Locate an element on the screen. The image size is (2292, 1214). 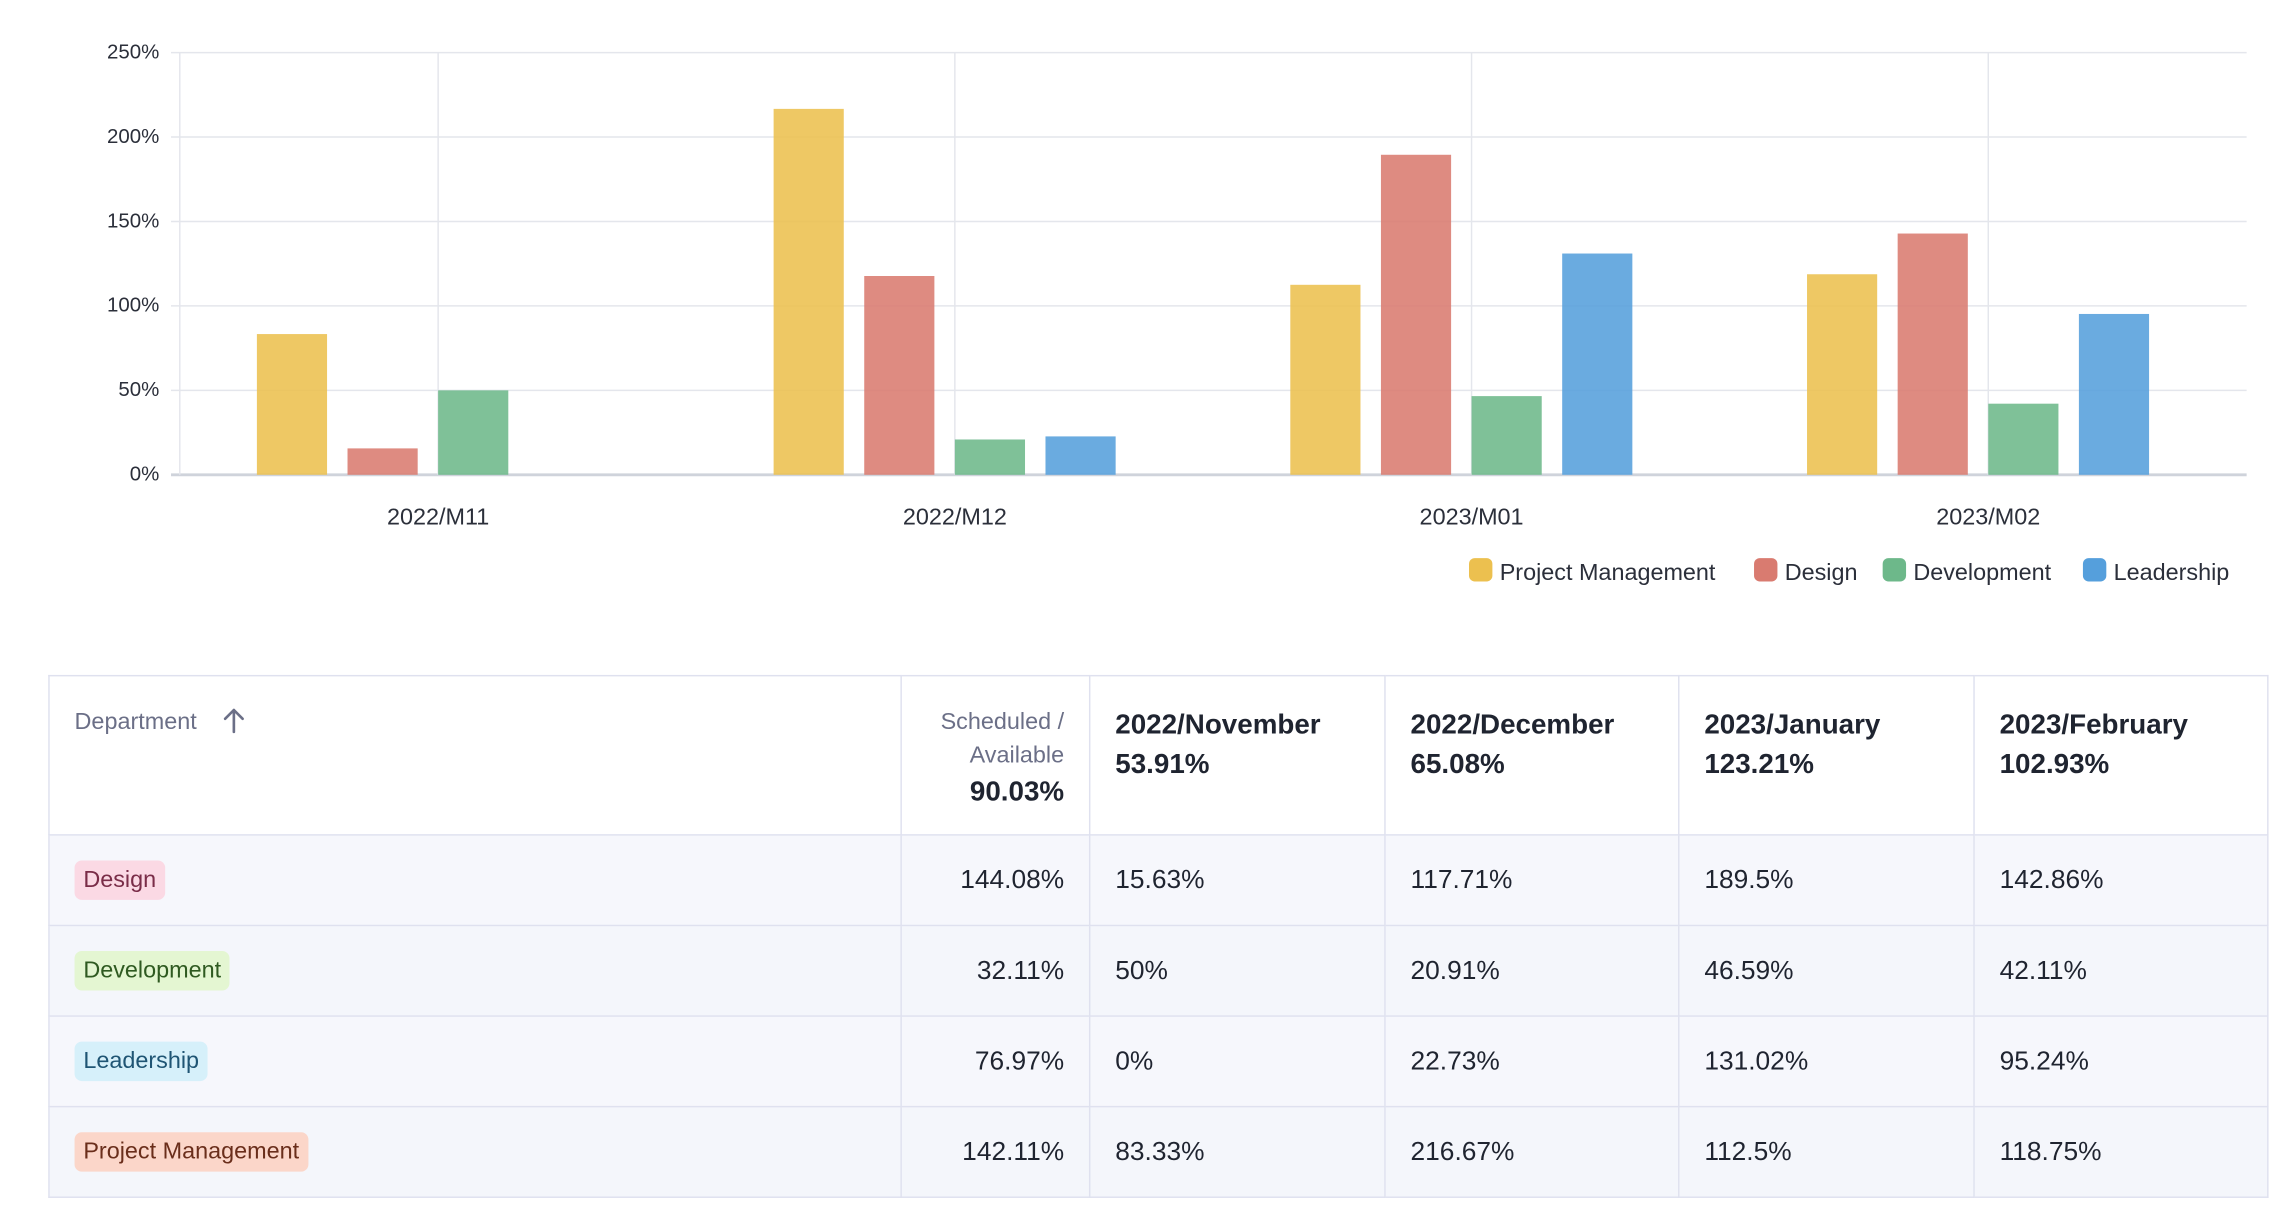
month-label: 2022/December is located at coordinates (1512, 725).